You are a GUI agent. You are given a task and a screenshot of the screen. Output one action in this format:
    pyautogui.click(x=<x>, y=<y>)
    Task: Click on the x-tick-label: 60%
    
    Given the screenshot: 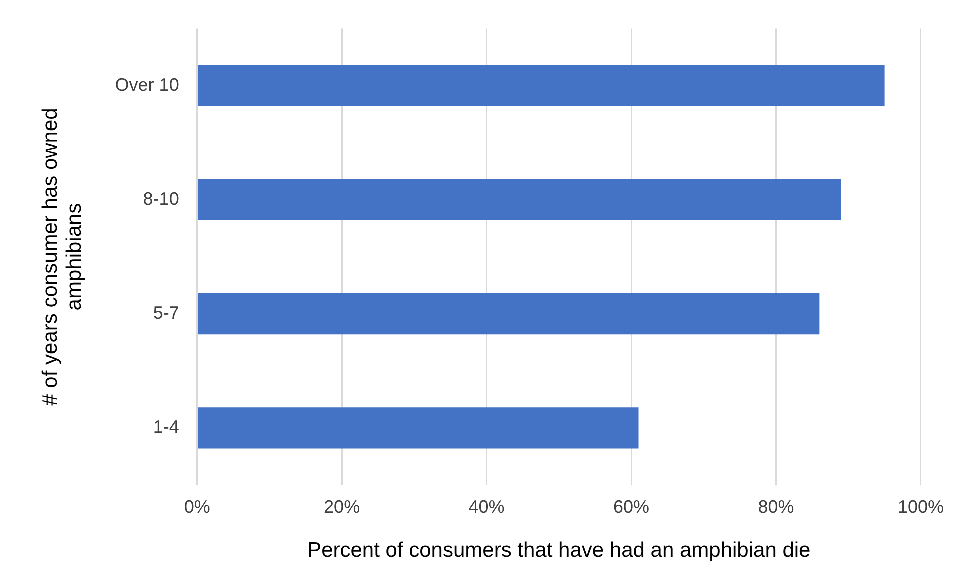 What is the action you would take?
    pyautogui.click(x=632, y=506)
    